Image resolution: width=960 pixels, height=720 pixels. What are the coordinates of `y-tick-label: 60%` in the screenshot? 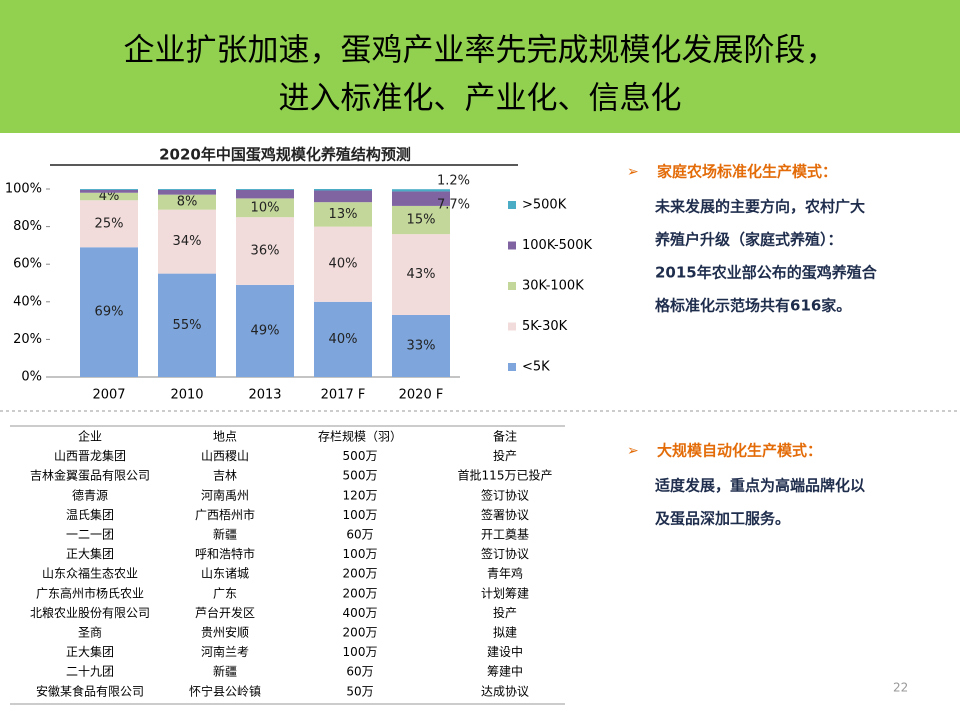 It's located at (27, 264).